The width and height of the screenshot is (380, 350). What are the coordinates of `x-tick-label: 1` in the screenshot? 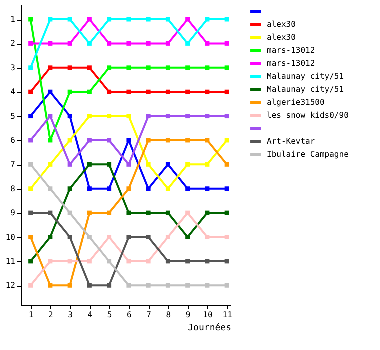 It's located at (31, 315).